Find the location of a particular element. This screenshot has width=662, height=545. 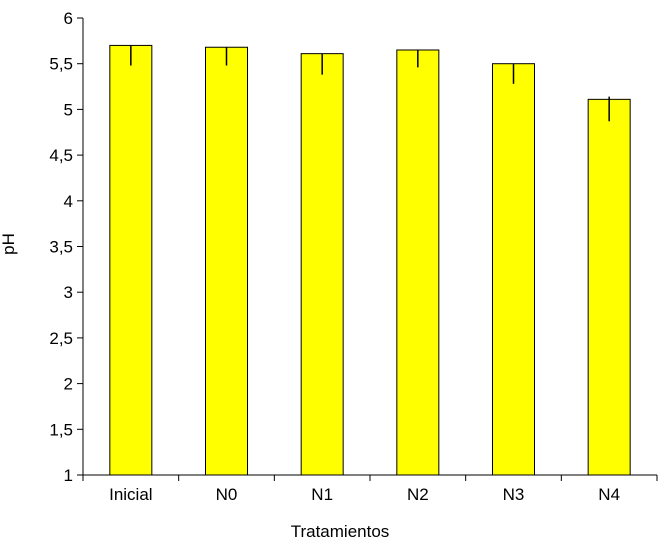

bar-n1 is located at coordinates (322, 264).